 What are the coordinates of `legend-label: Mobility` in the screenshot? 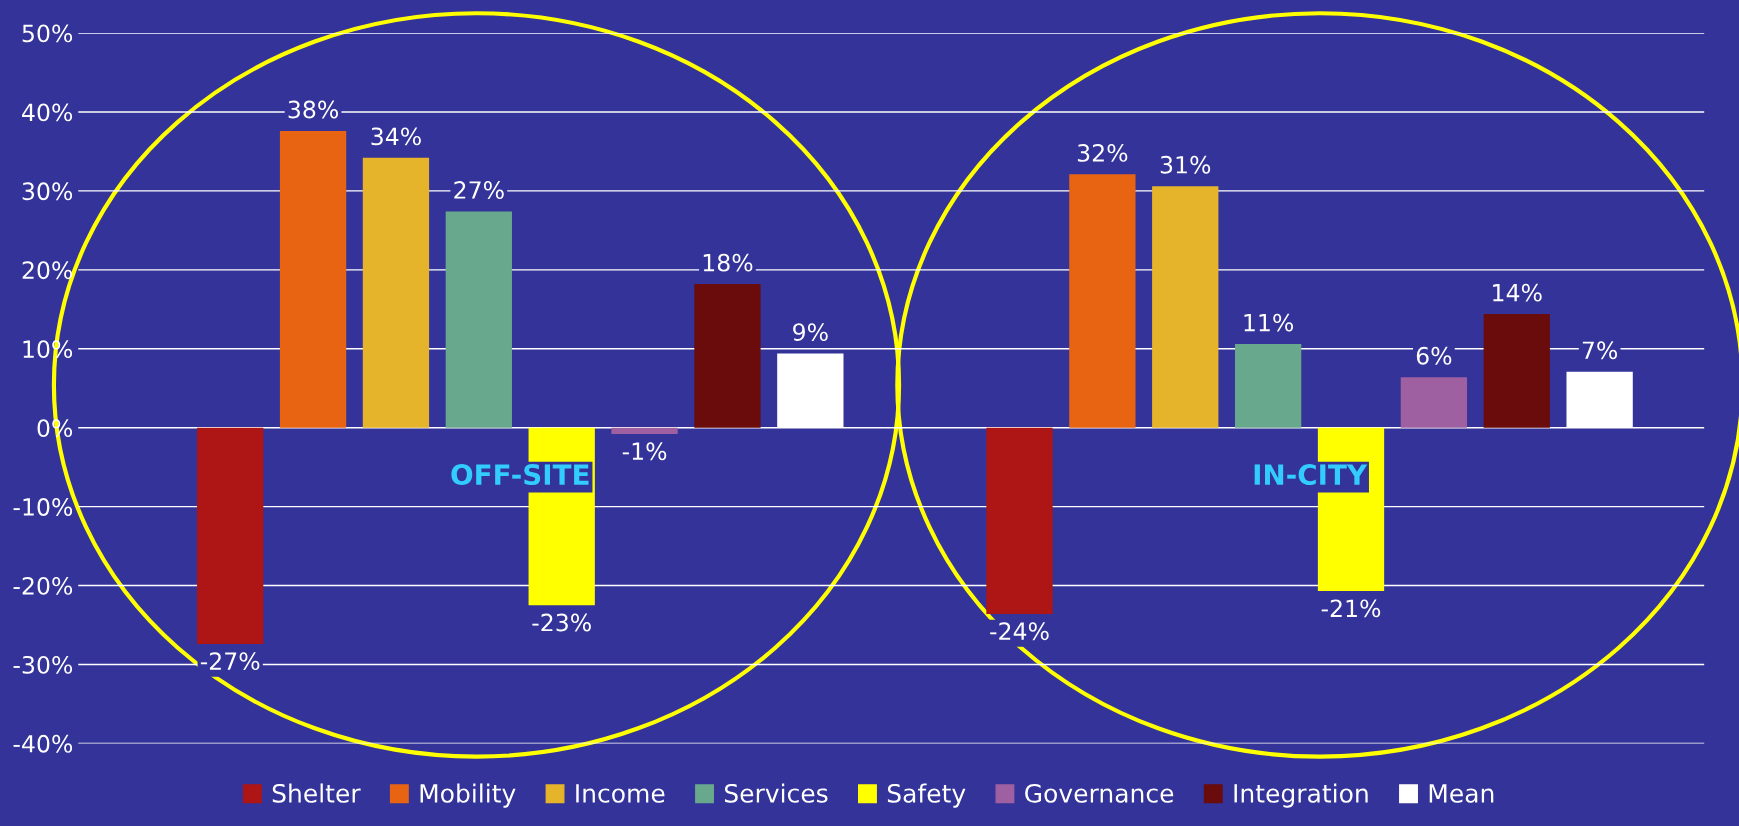 It's located at (468, 795).